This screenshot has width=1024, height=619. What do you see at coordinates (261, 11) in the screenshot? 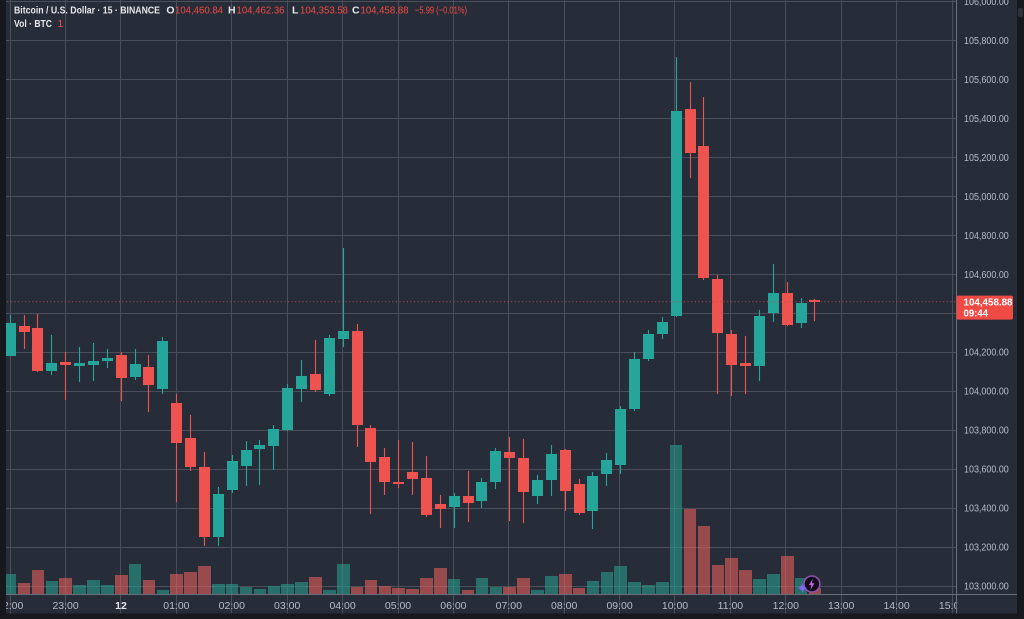
I see `svg-text: 104,462.36` at bounding box center [261, 11].